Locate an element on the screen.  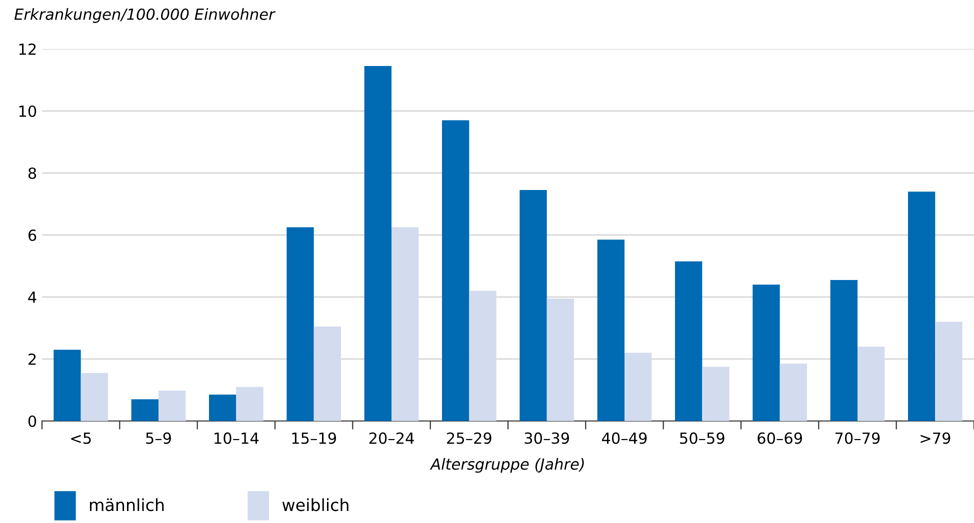
x-axis-title: Altersgruppe (Jahre) is located at coordinates (507, 465).